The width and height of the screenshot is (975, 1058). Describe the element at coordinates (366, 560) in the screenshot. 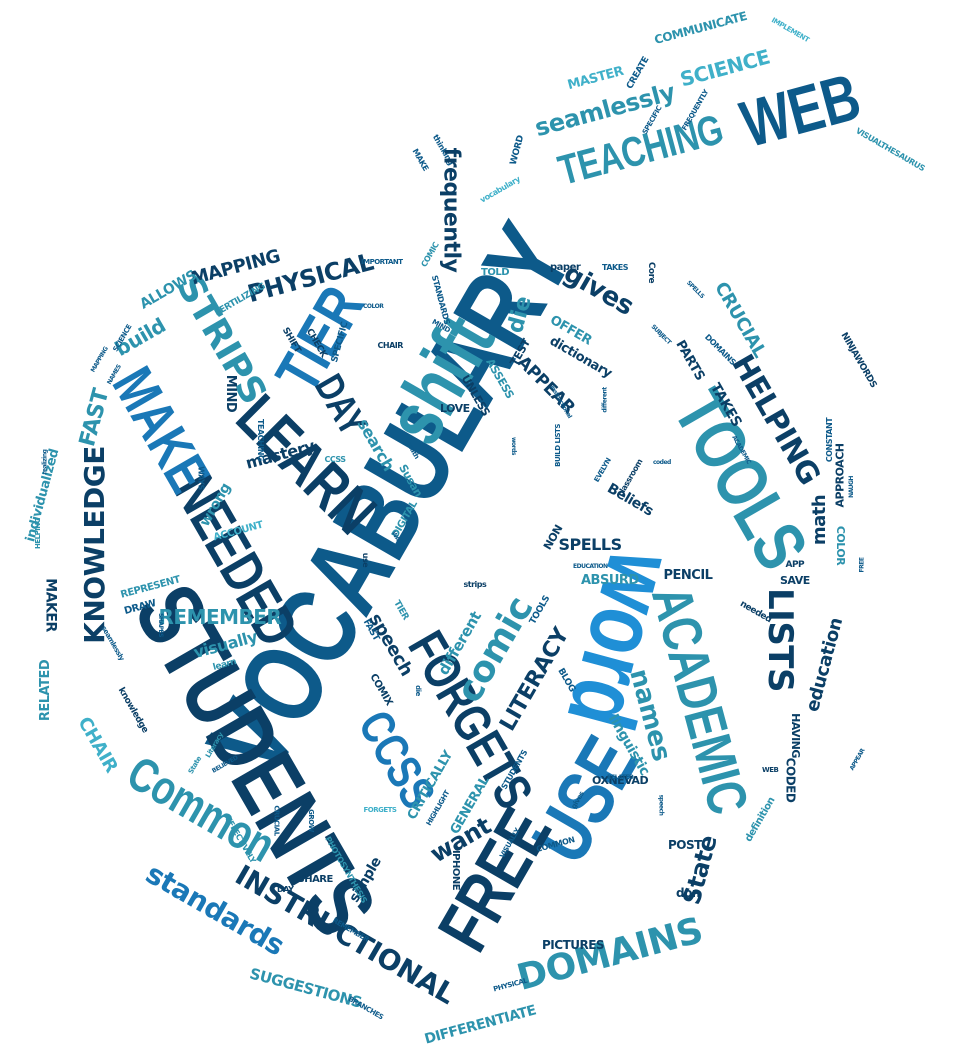

I see `cloud-word: use` at that location.